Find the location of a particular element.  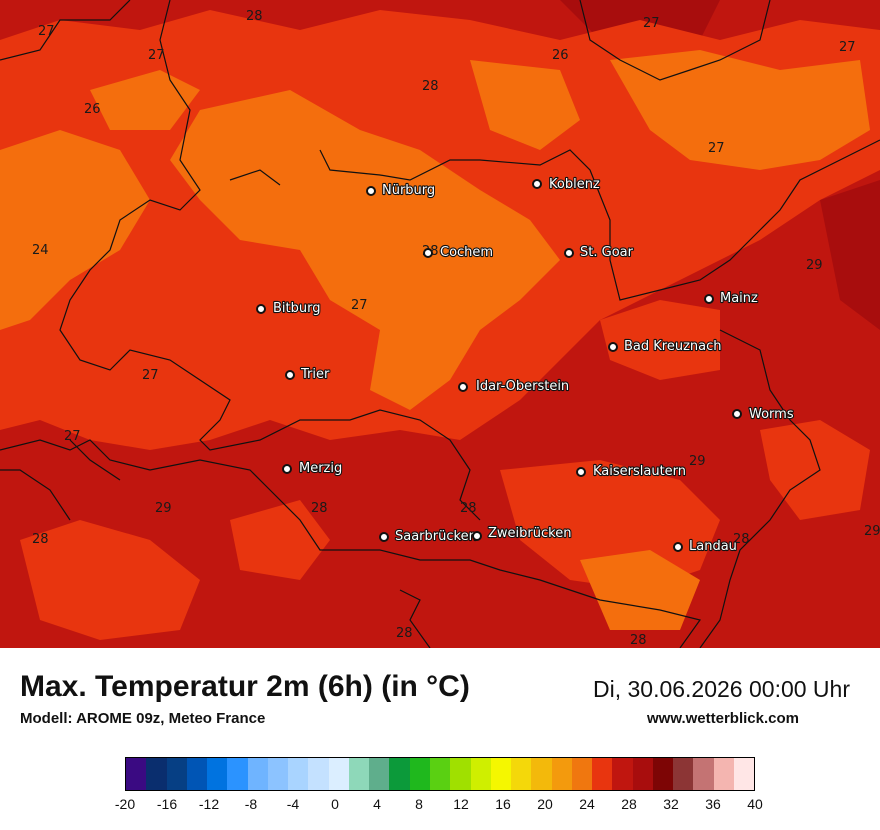

city-worms: Worms is located at coordinates (763, 414).